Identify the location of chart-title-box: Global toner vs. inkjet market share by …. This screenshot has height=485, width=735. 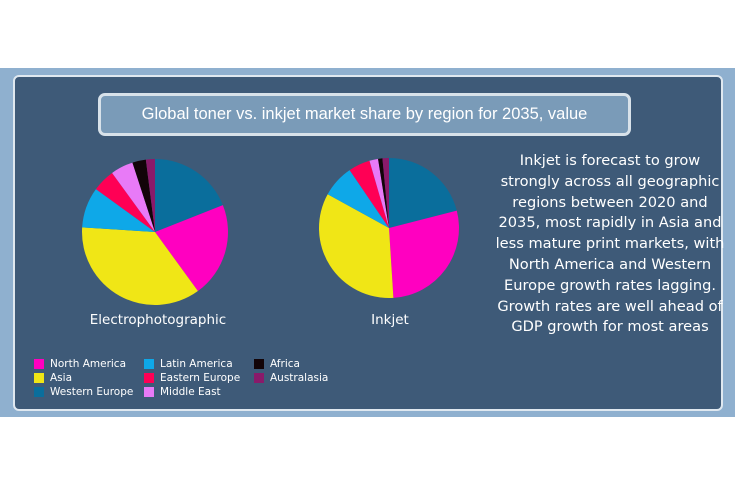
(364, 114).